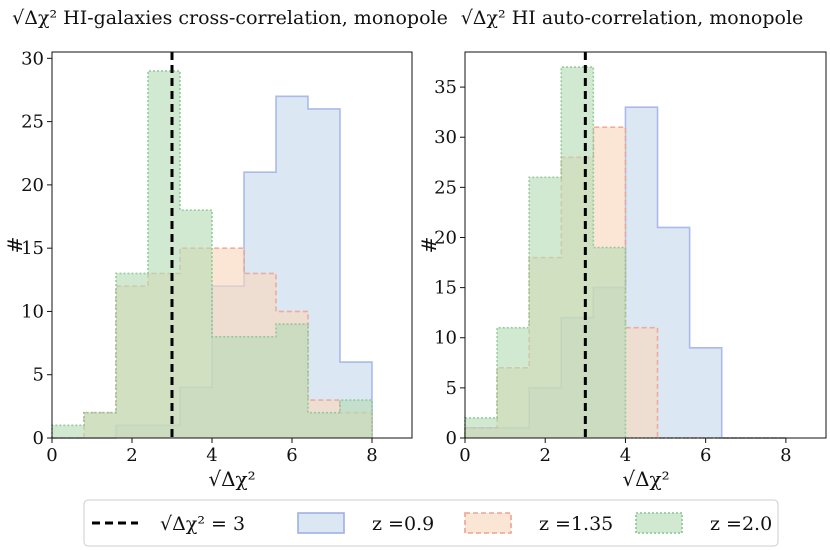 This screenshot has height=550, width=830. I want to click on x-axis-label-cross: √Δχ², so click(231, 479).